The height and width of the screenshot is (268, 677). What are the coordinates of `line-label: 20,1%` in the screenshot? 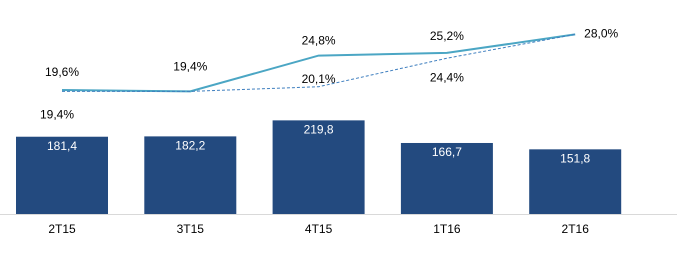 It's located at (319, 79).